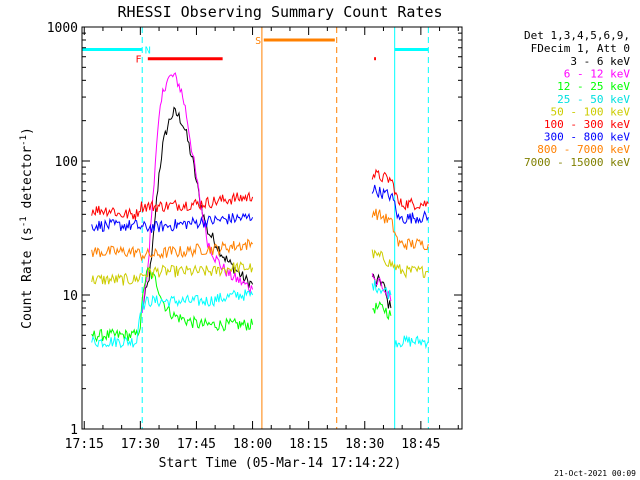 The width and height of the screenshot is (640, 480). What do you see at coordinates (196, 444) in the screenshot?
I see `x-tick-label-2: 17:45` at bounding box center [196, 444].